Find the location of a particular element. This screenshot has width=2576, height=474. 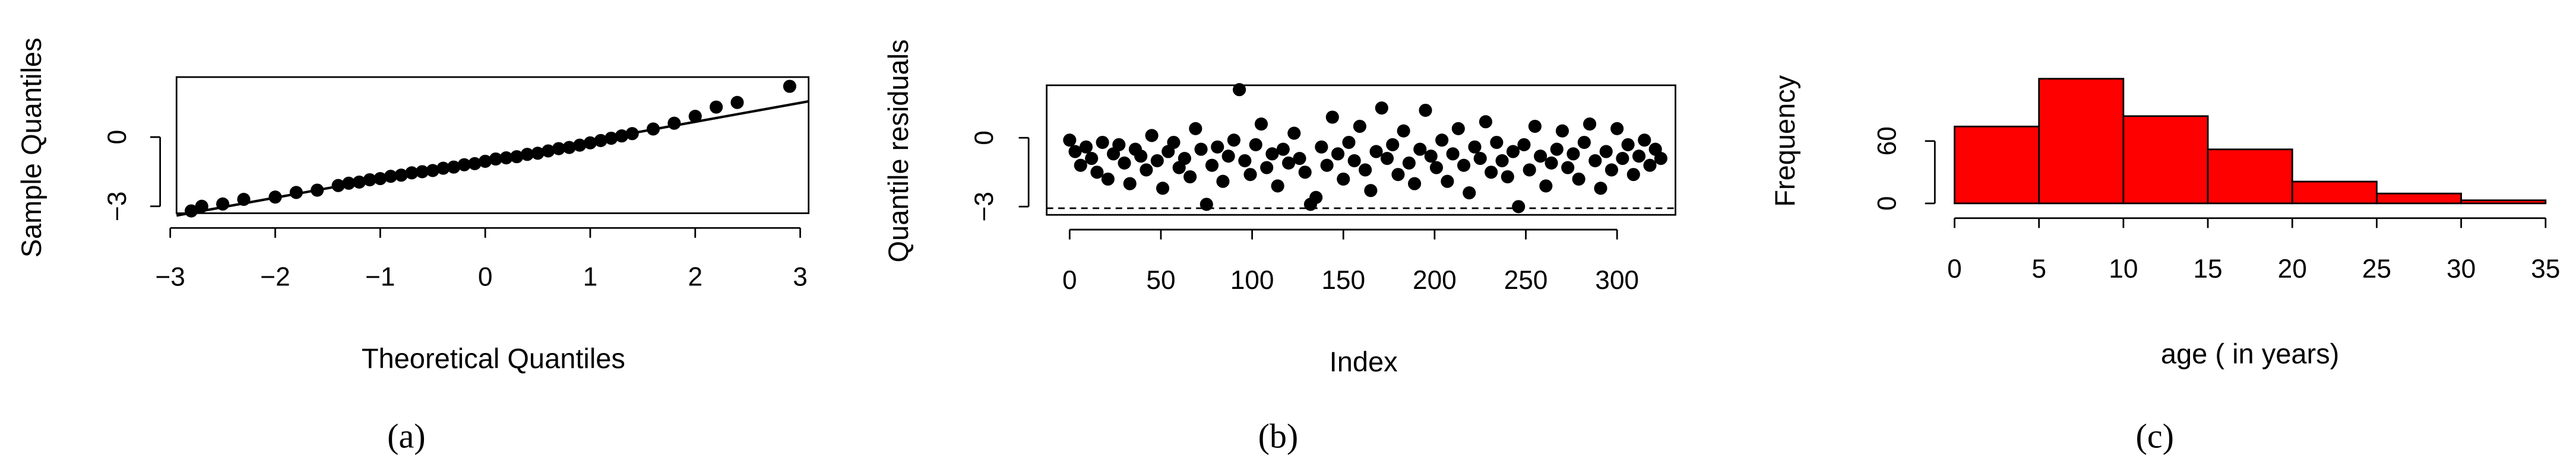

y-axis-label: Frequency is located at coordinates (1784, 141).